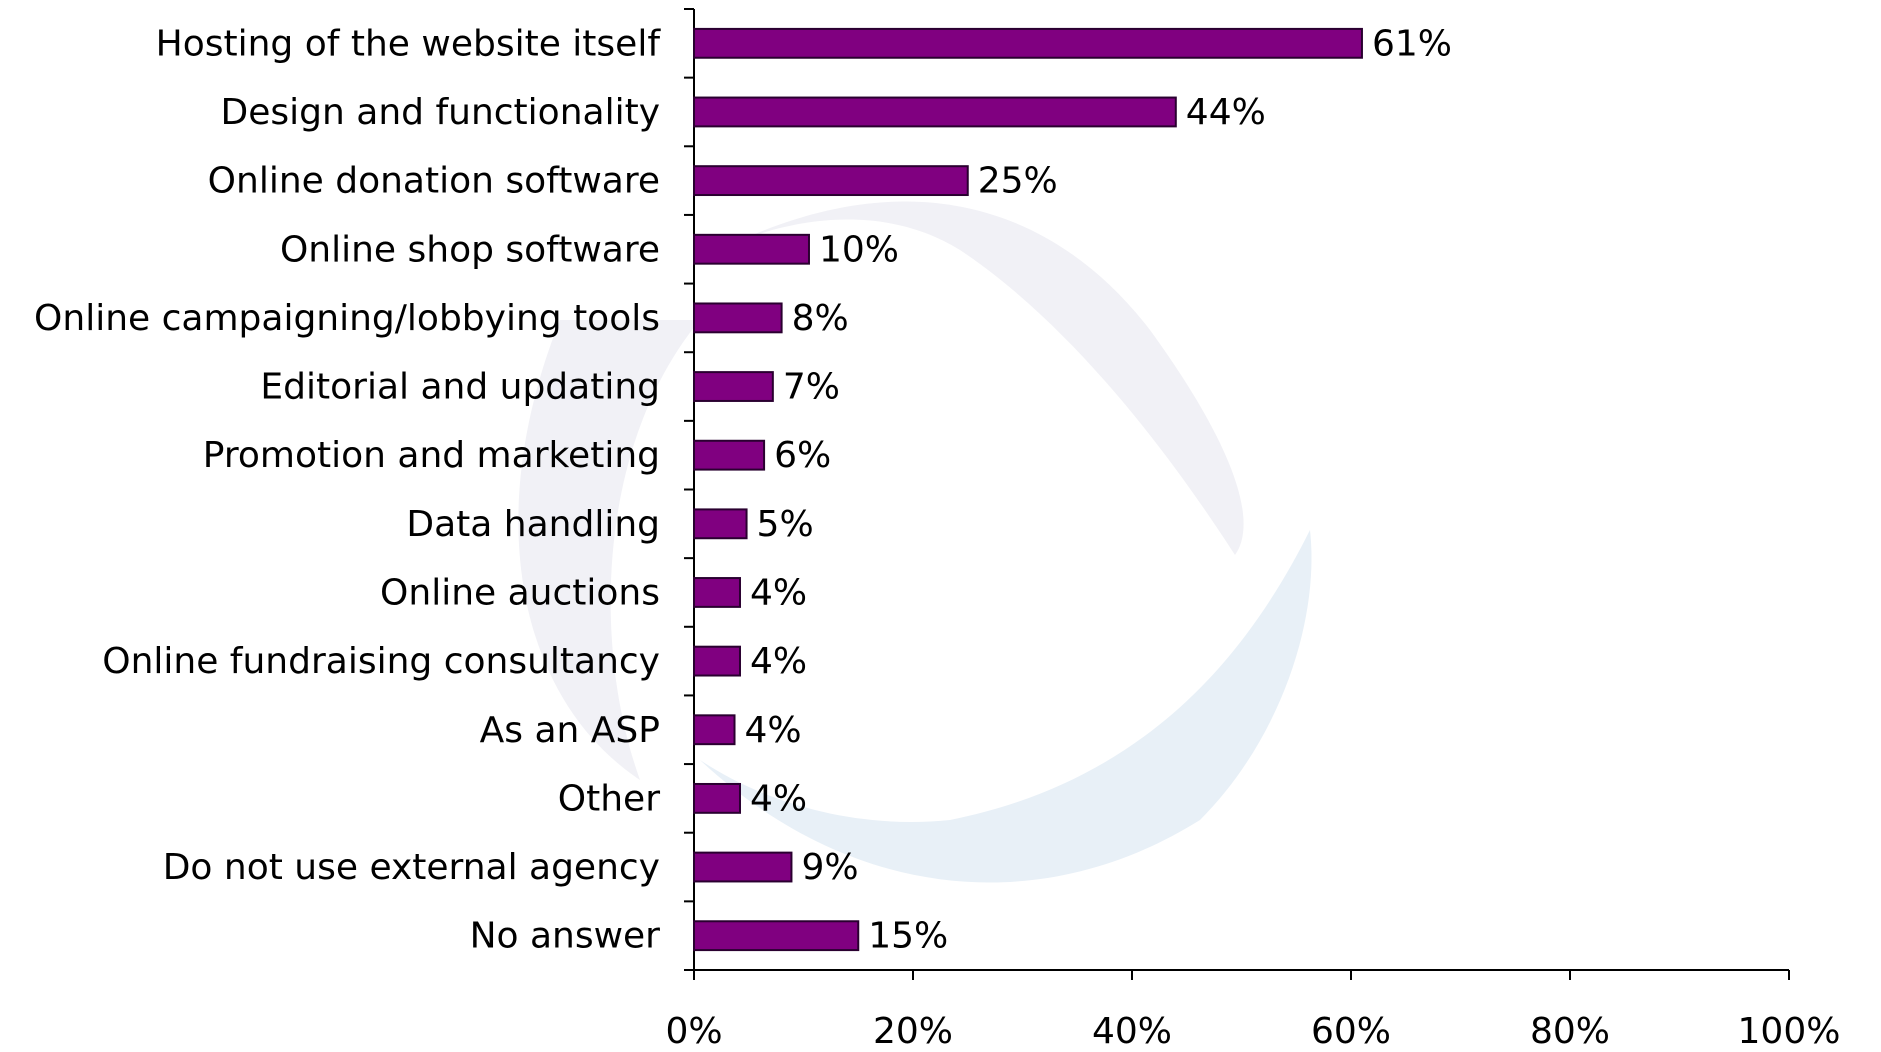 This screenshot has height=1052, width=1881. I want to click on y-tick-label: As an ASP, so click(570, 730).